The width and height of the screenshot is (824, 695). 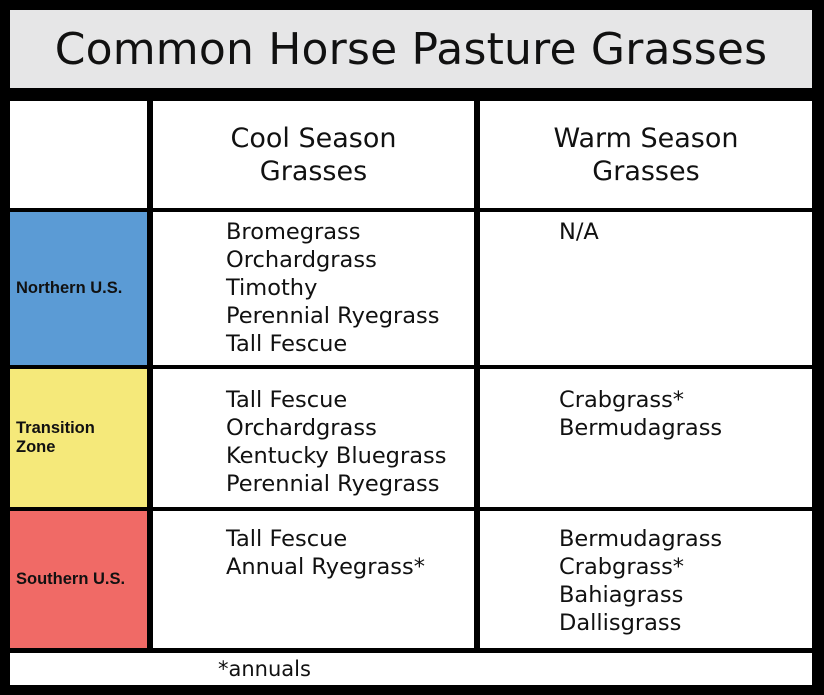 What do you see at coordinates (579, 232) in the screenshot?
I see `list-item: N/A` at bounding box center [579, 232].